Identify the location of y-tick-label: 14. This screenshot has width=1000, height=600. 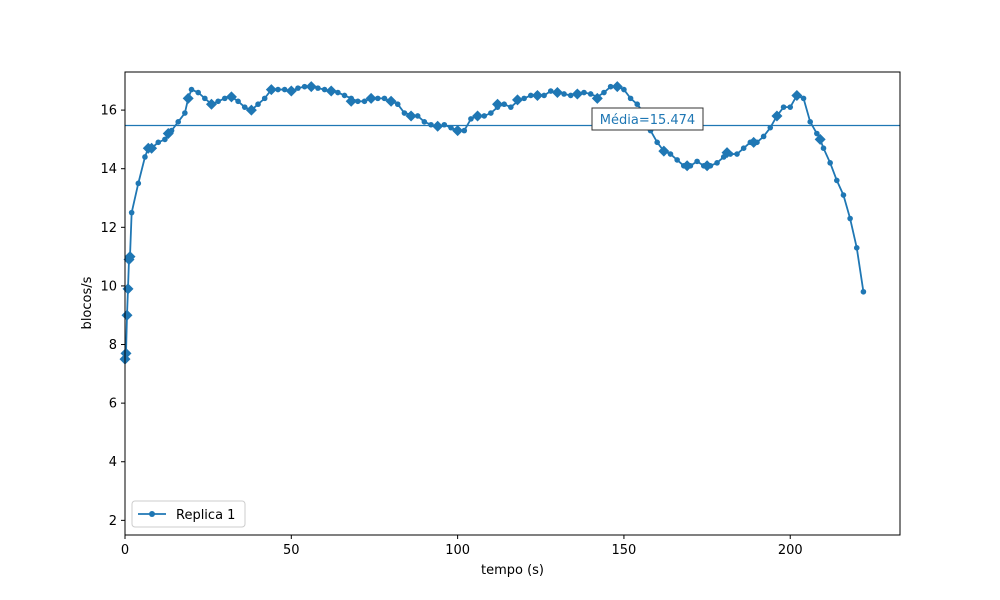
(108, 169).